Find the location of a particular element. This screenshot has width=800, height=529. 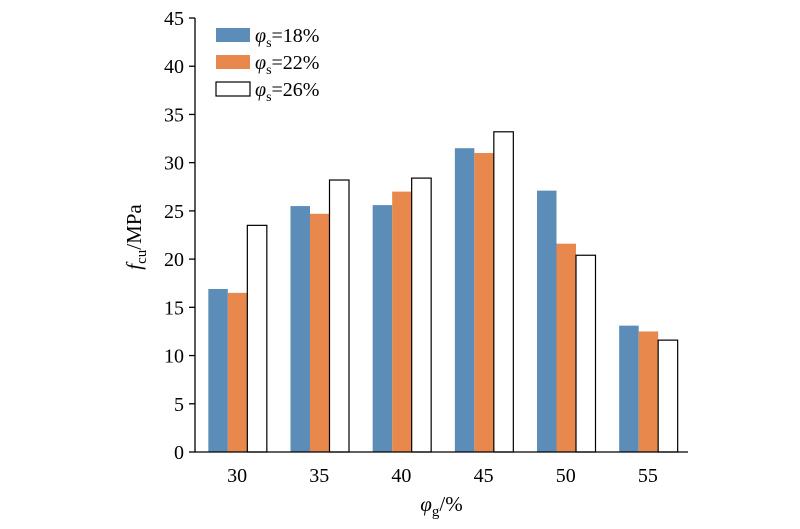

y-tick-label: 5 is located at coordinates (179, 405).